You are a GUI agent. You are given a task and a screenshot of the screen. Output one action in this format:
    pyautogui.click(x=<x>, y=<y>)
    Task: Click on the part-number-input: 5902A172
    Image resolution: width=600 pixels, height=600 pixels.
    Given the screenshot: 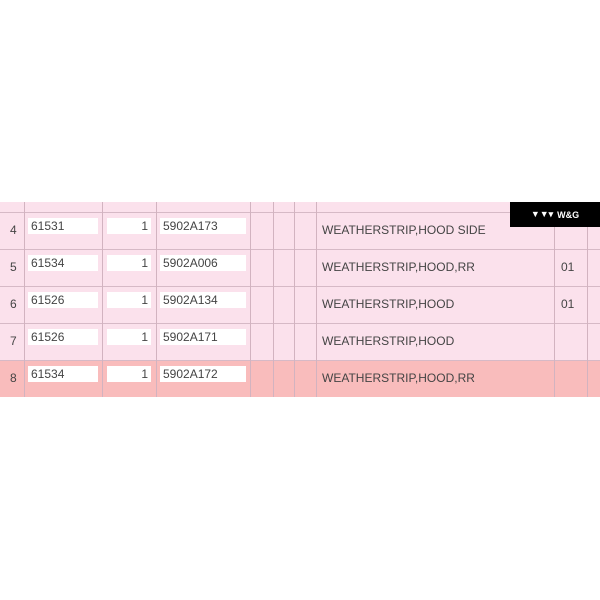 What is the action you would take?
    pyautogui.click(x=203, y=374)
    